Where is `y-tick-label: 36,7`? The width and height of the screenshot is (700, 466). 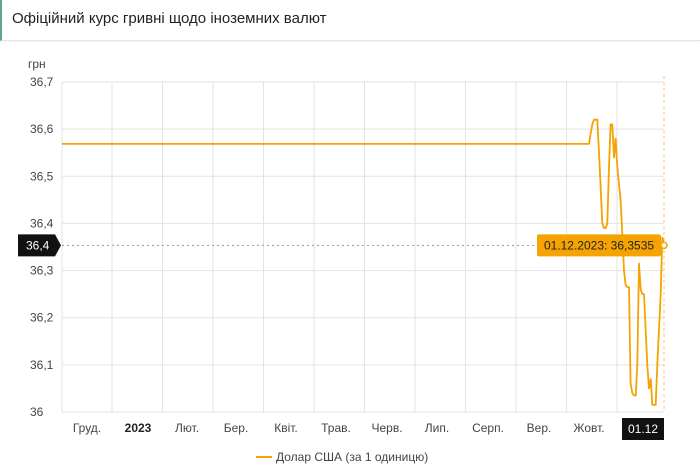 y-tick-label: 36,7 is located at coordinates (42, 82).